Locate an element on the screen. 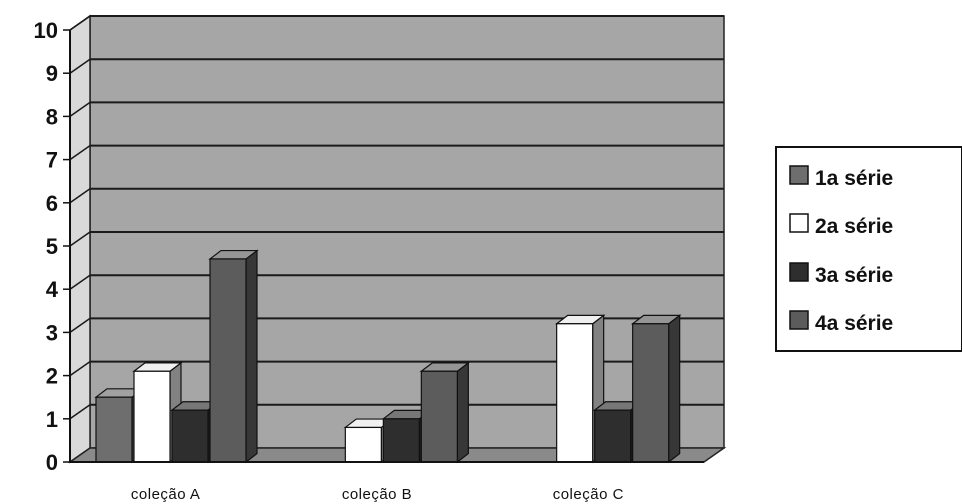 This screenshot has height=504, width=962. y-tick-label: 10 is located at coordinates (46, 30).